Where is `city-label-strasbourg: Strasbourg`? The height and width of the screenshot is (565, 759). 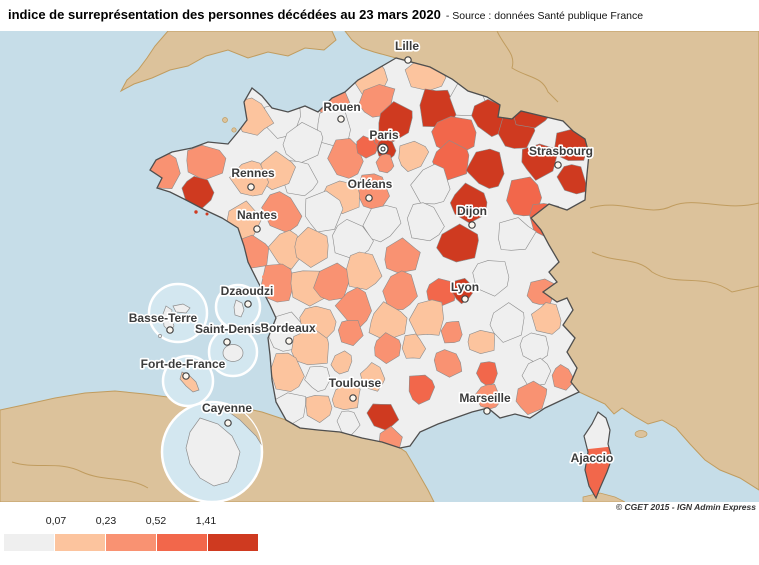
city-label-strasbourg: Strasbourg is located at coordinates (561, 151).